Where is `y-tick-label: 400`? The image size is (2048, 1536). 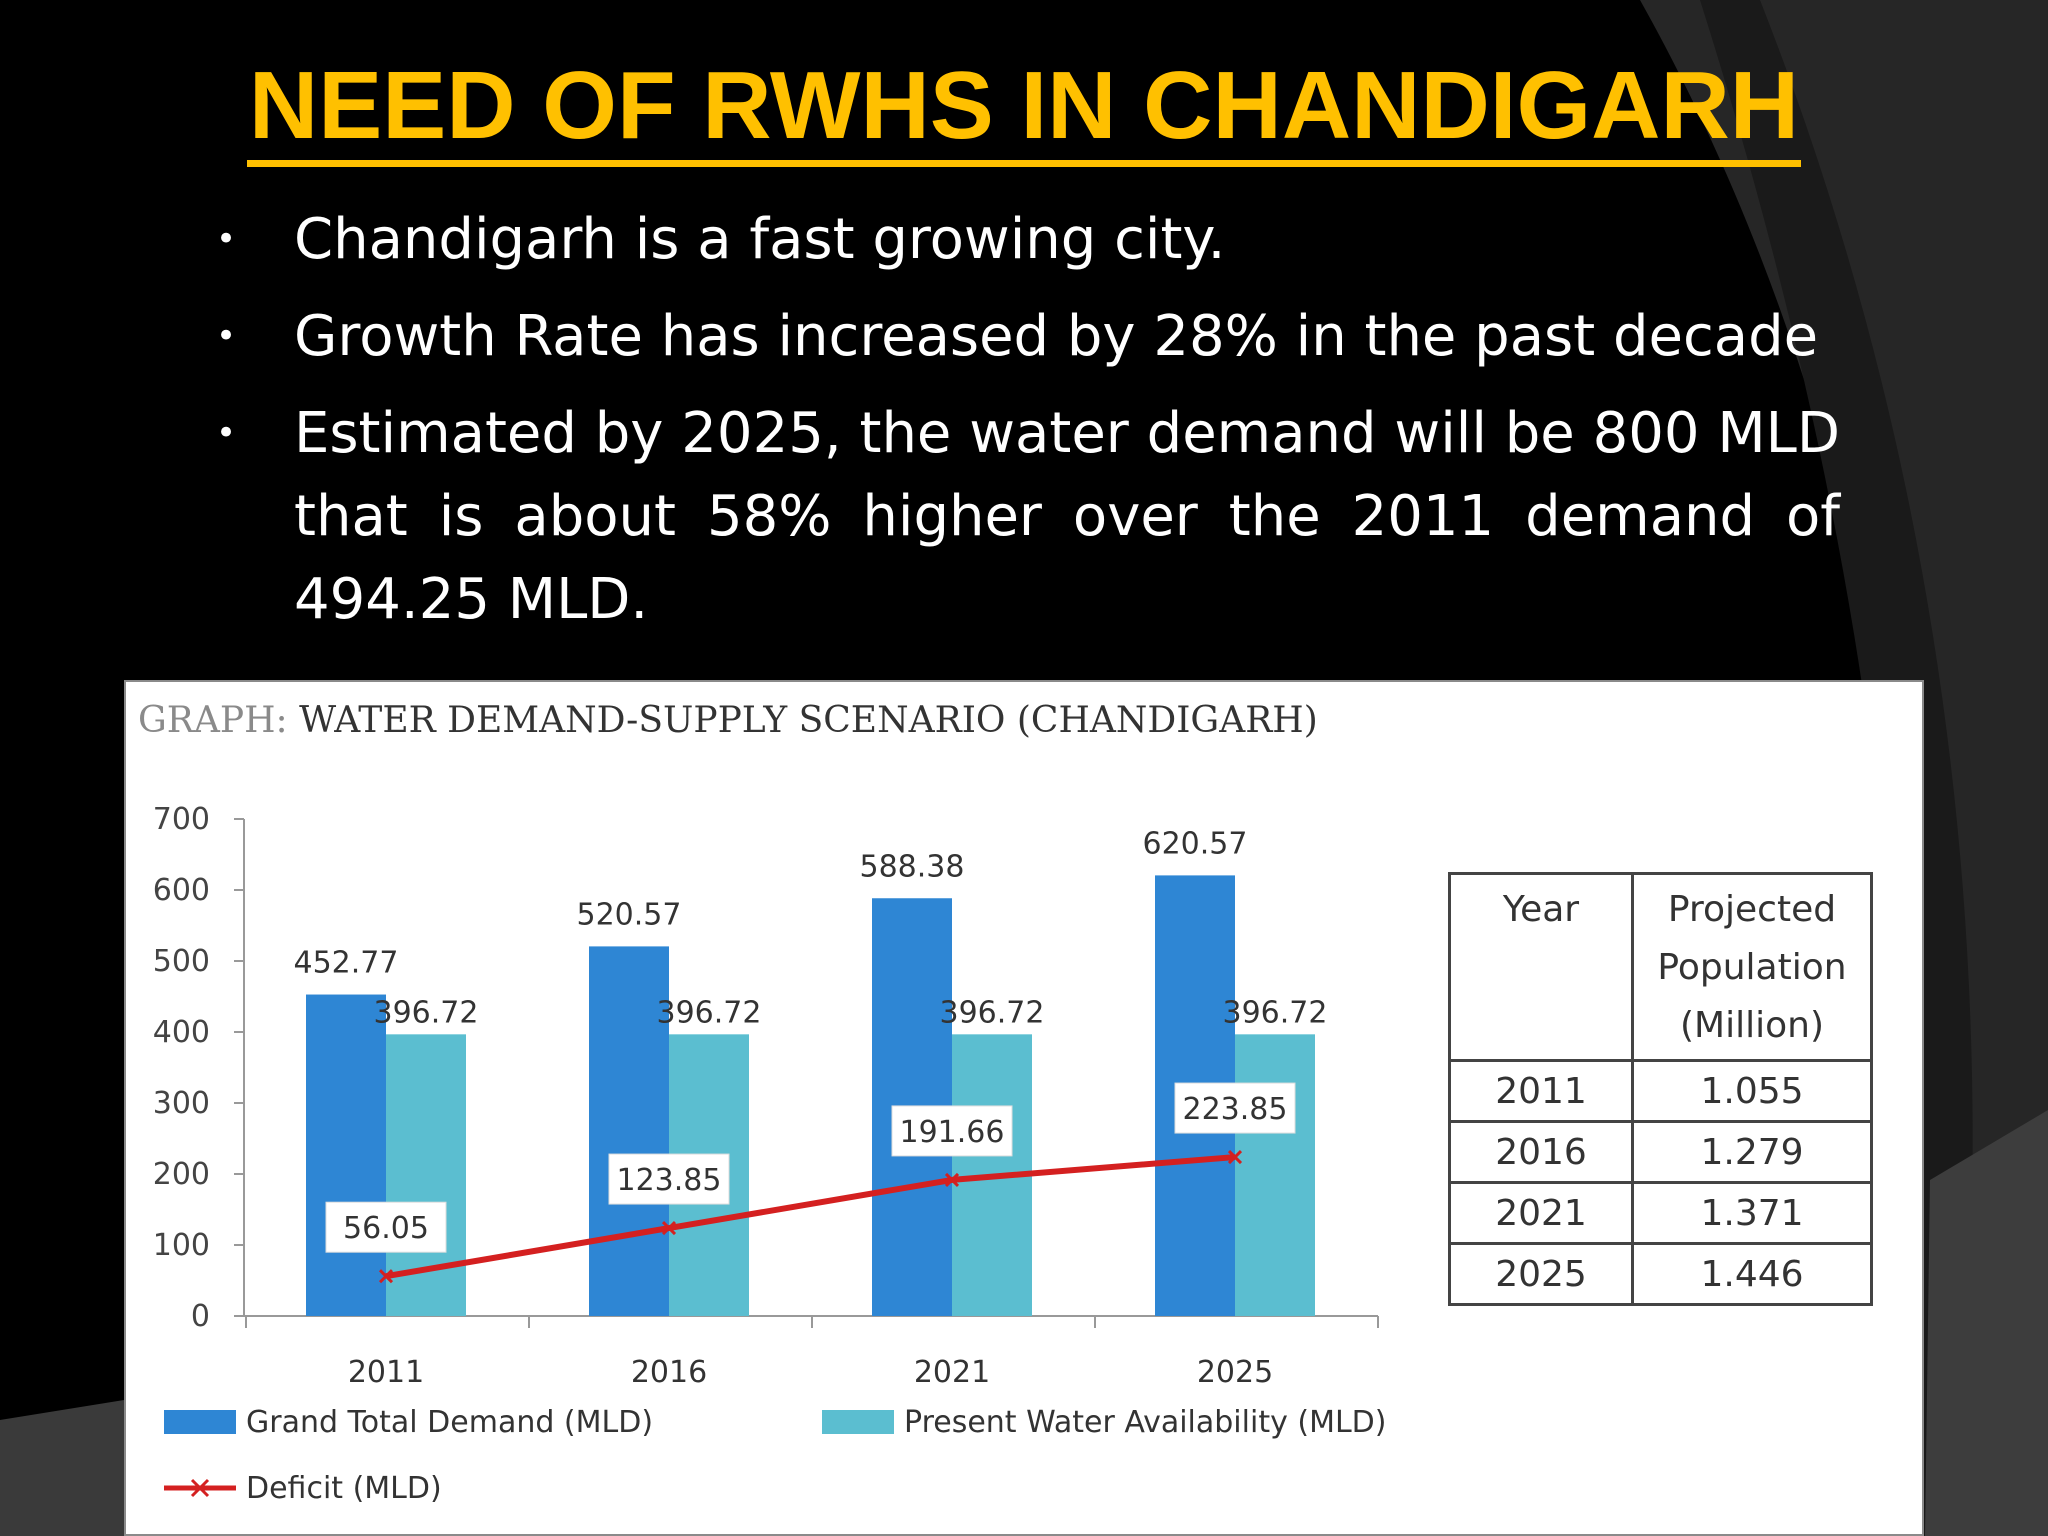 y-tick-label: 400 is located at coordinates (181, 1032).